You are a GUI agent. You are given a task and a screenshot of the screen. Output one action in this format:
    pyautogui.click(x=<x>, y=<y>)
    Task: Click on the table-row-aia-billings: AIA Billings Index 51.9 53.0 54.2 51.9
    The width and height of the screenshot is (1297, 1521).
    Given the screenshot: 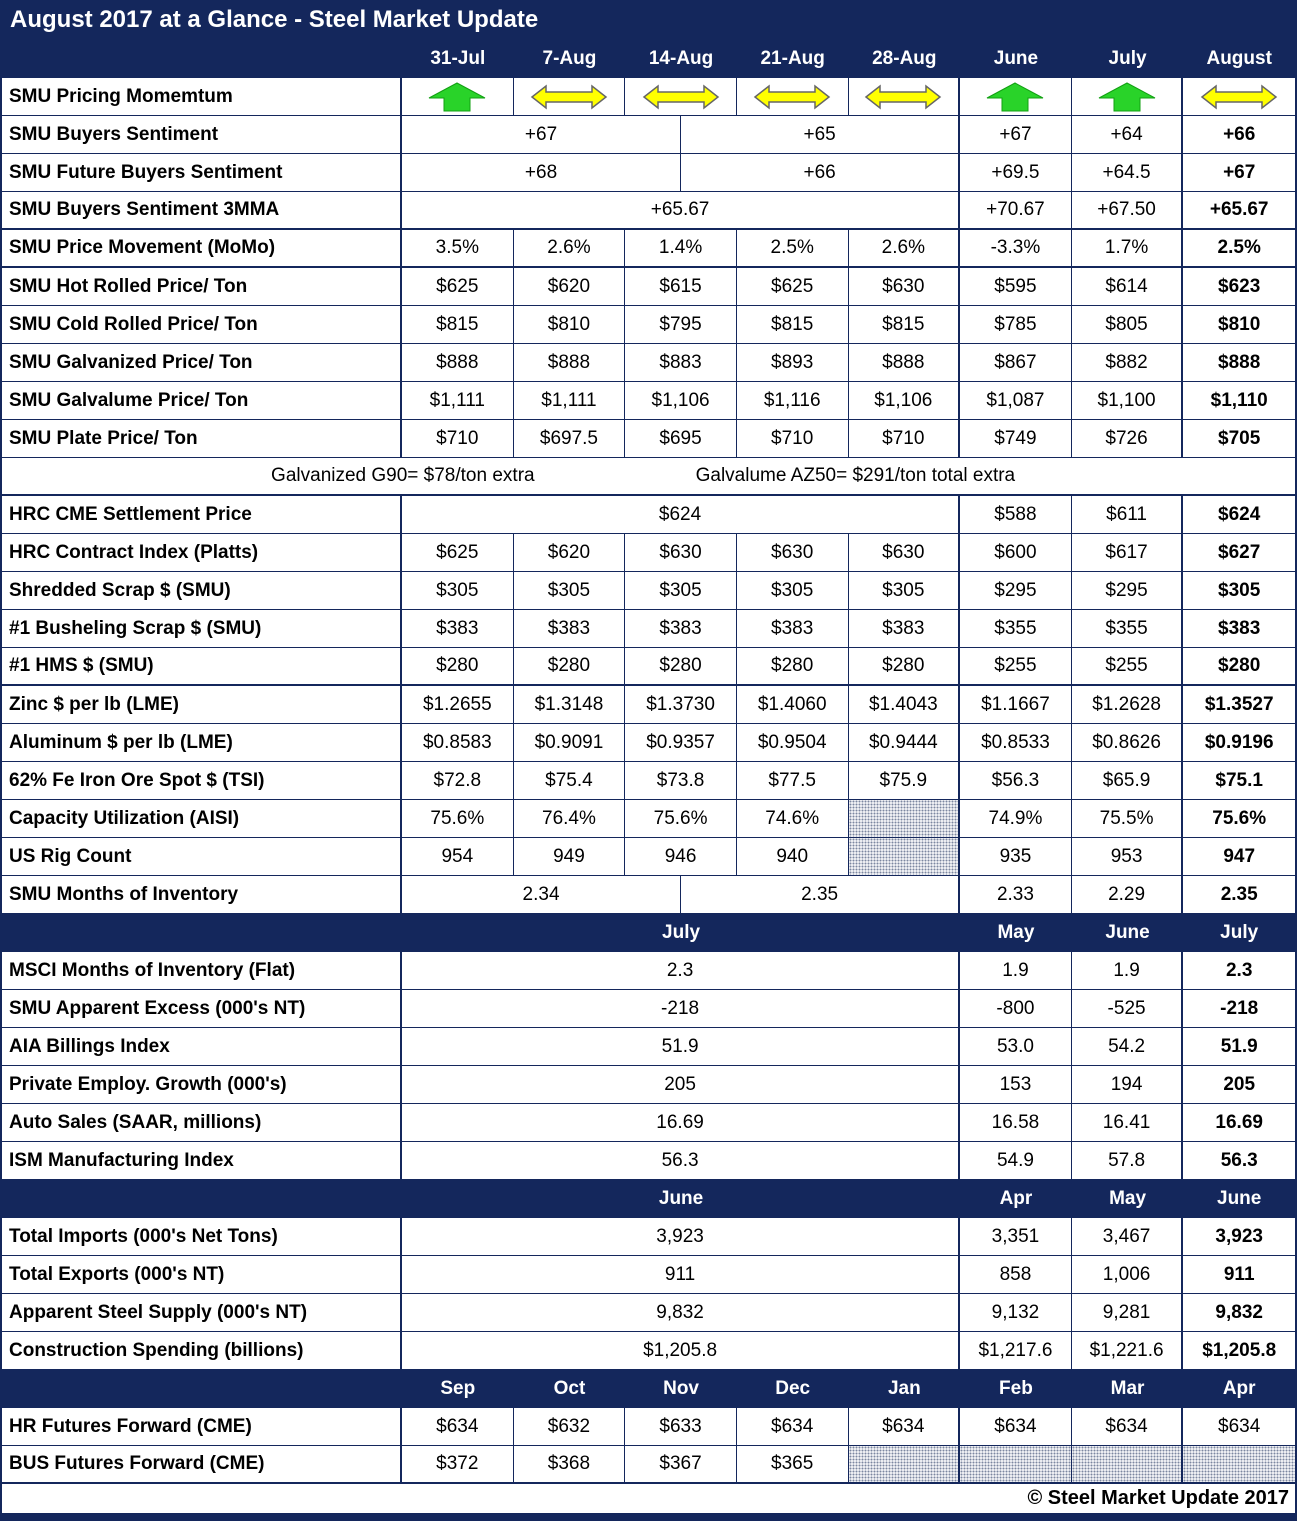 What is the action you would take?
    pyautogui.click(x=648, y=1047)
    